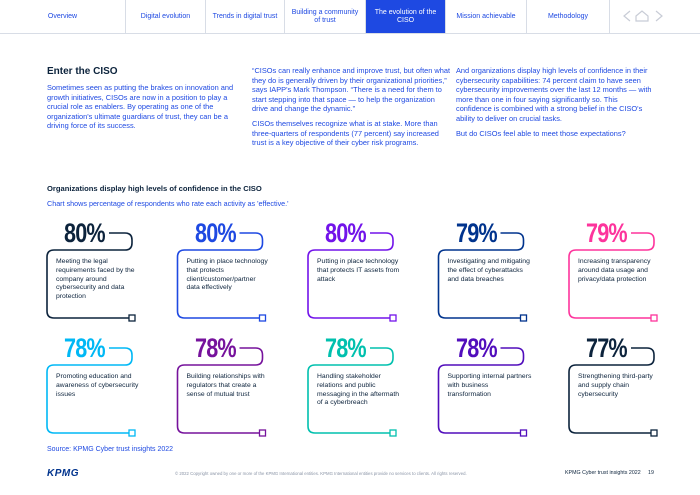  I want to click on card-value: 77%, so click(607, 348).